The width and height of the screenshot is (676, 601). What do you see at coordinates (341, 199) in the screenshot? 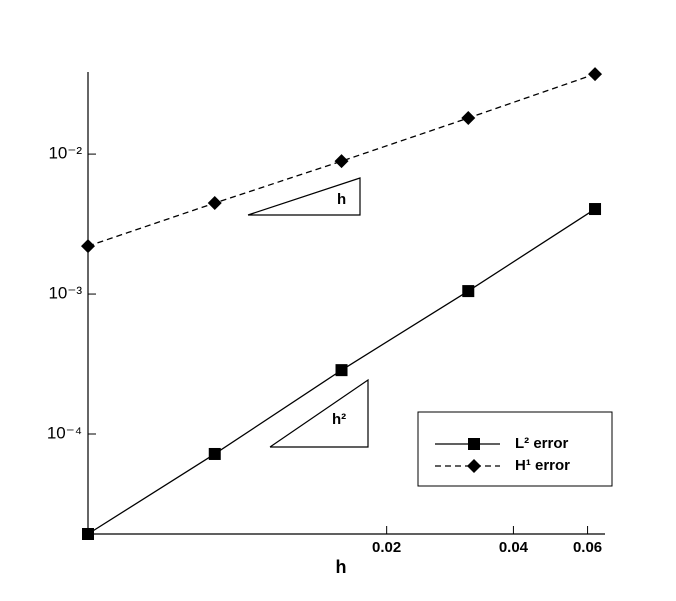
I see `annotation: h` at bounding box center [341, 199].